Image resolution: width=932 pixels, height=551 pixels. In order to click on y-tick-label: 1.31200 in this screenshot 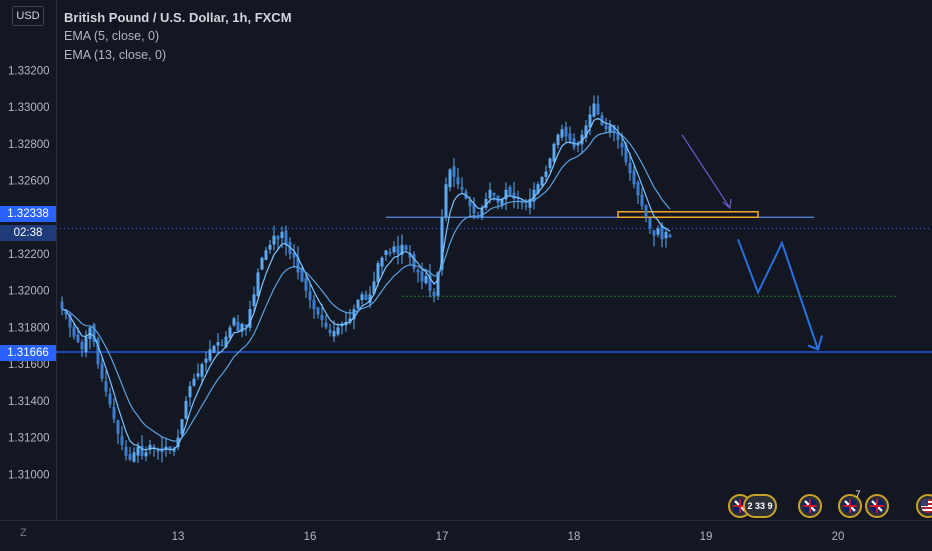, I will do `click(29, 439)`.